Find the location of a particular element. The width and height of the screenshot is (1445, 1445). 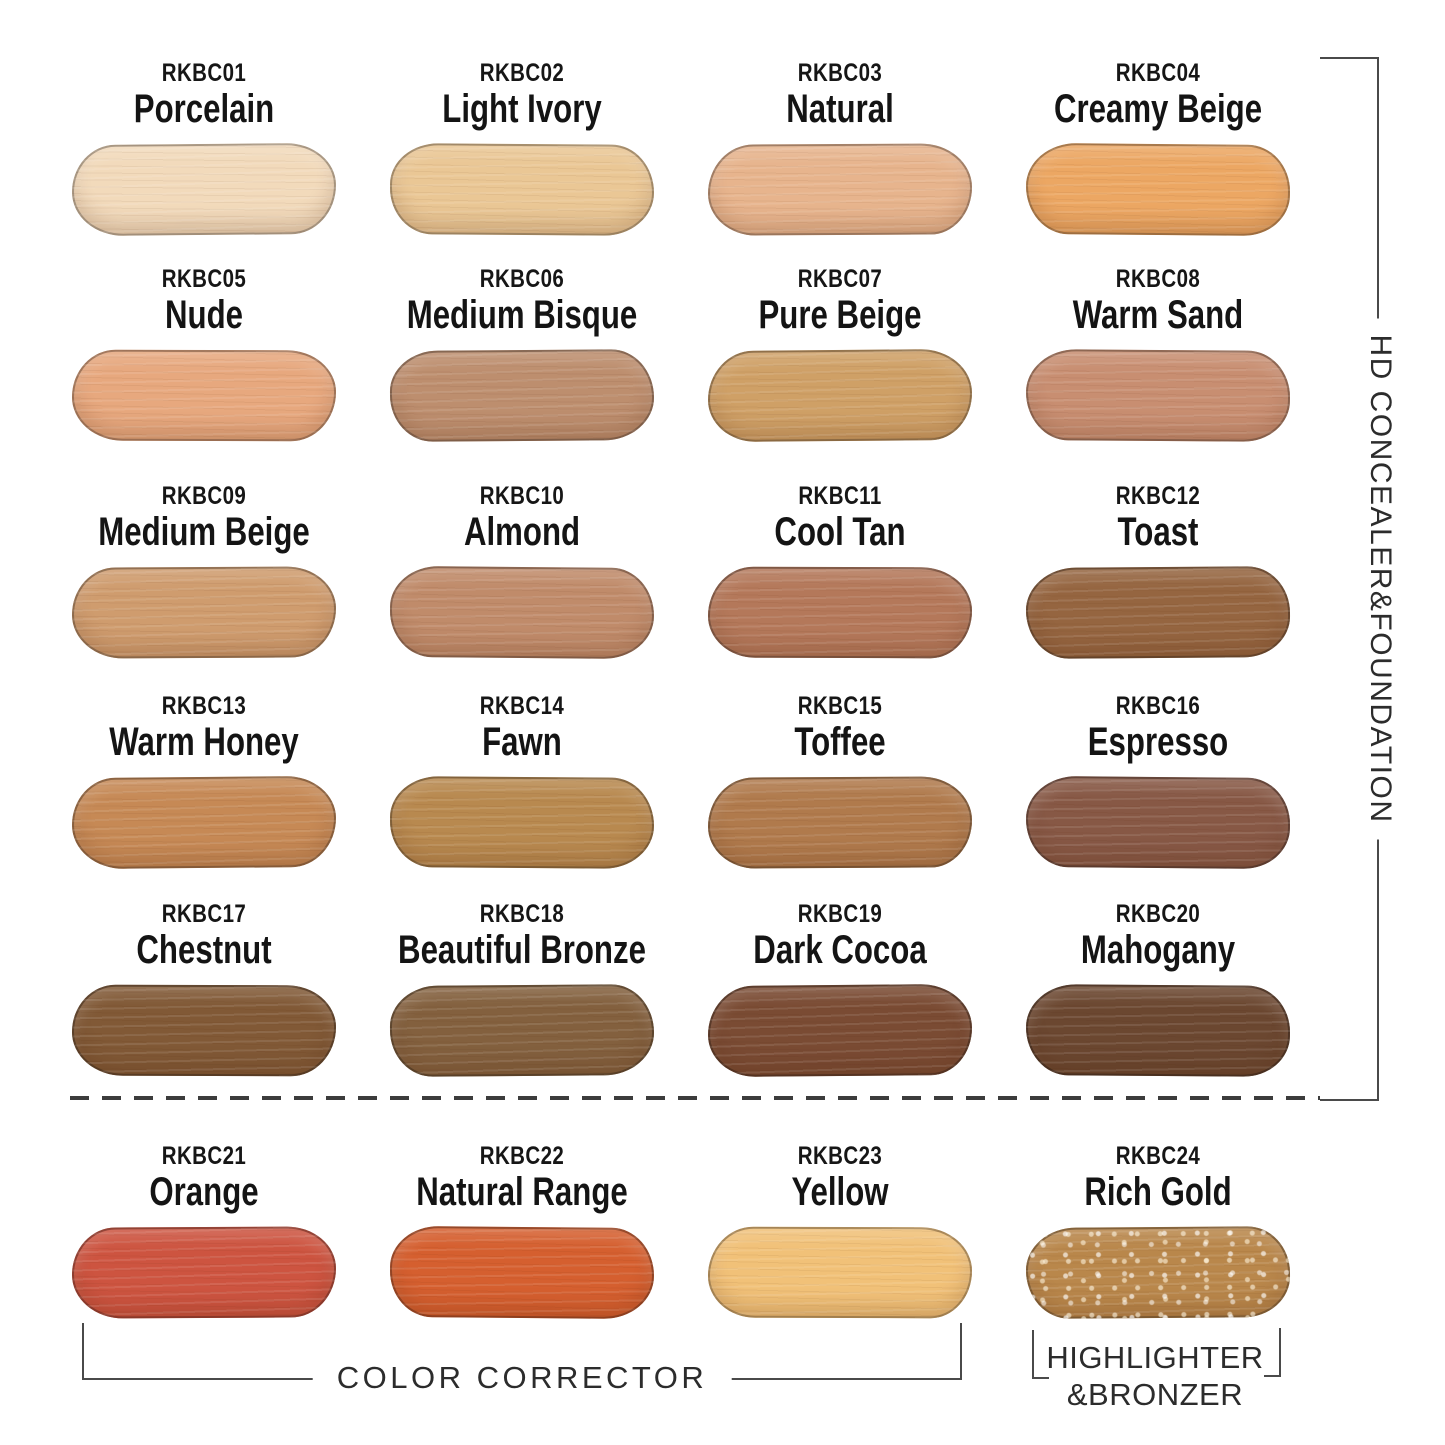

shade-code: RKBC13 is located at coordinates (204, 706).